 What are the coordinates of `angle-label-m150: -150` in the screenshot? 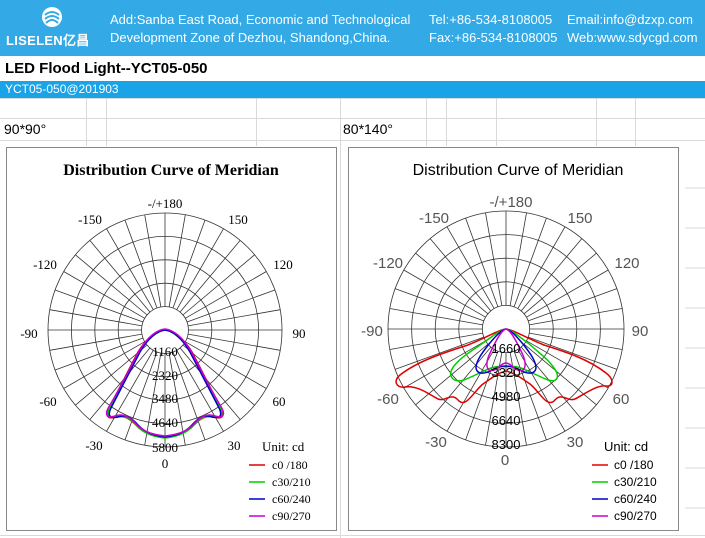 It's located at (434, 218).